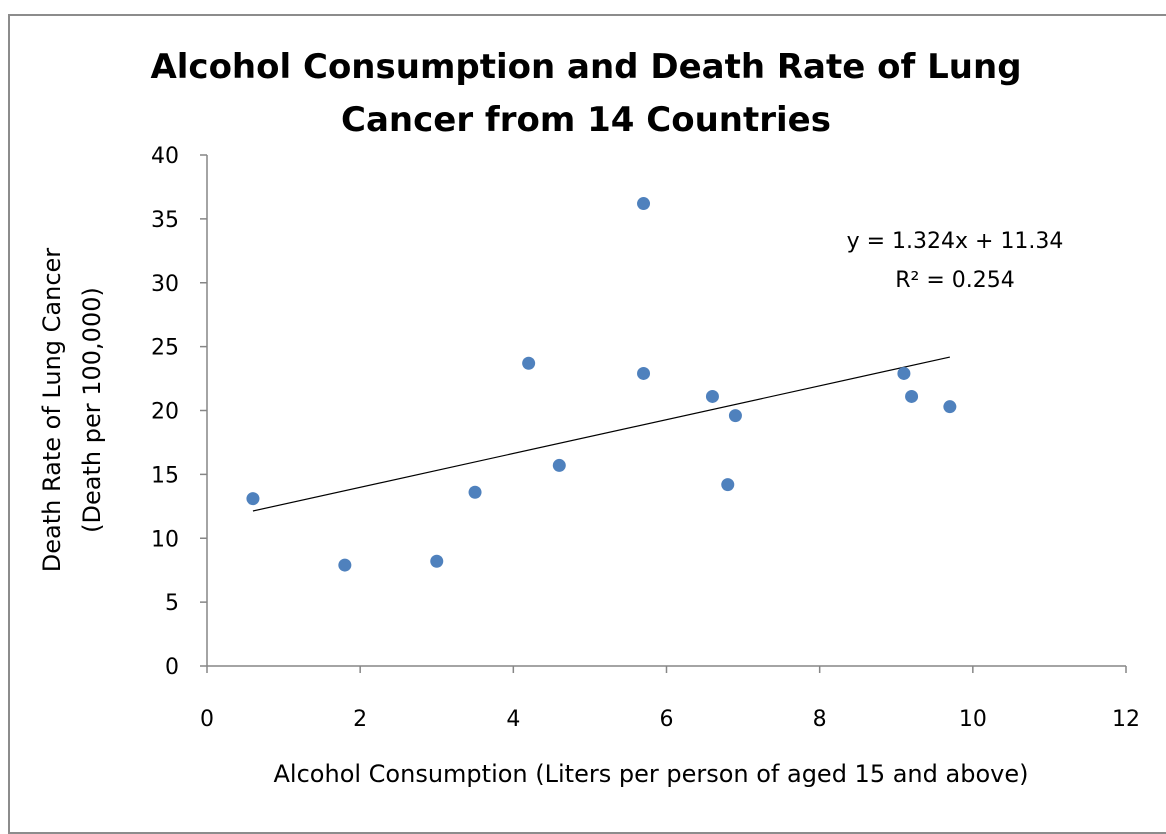  I want to click on y-axis-label-line-2: (Death per 100,000), so click(92, 410).